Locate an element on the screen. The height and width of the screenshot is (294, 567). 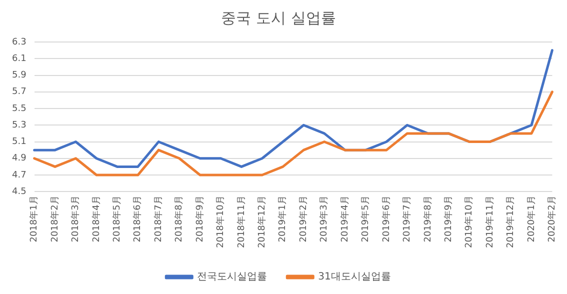
y-tick-label: 4.7 is located at coordinates (19, 175).